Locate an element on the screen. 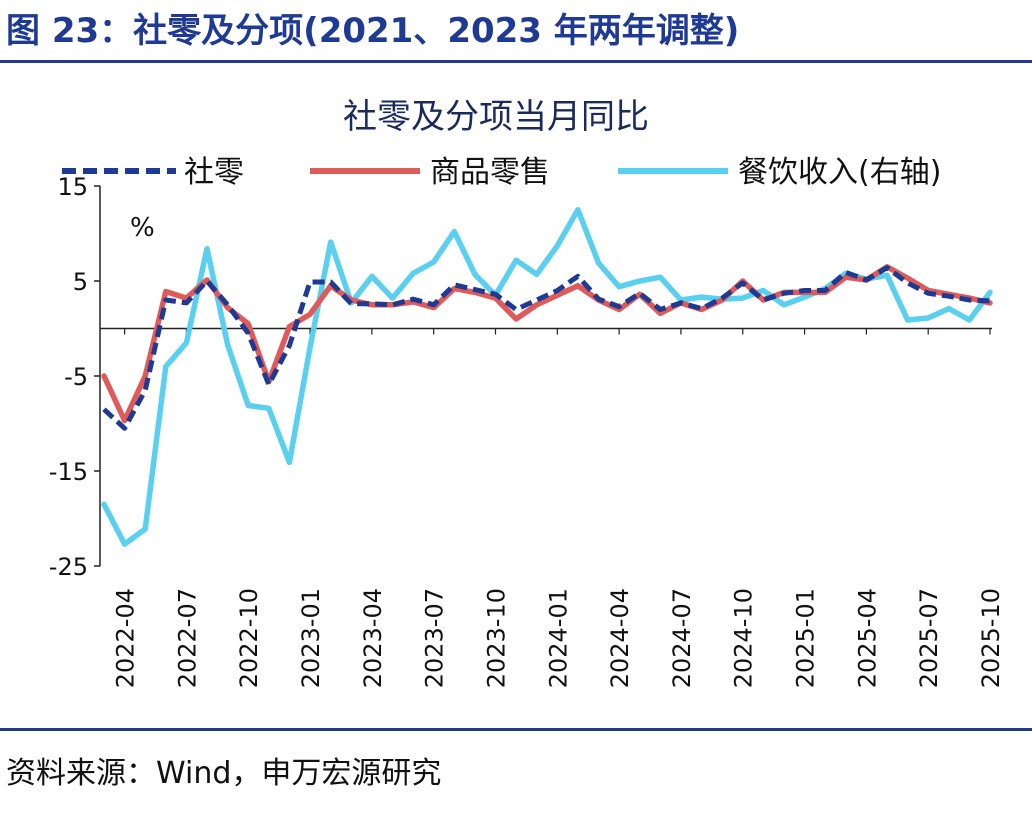 This screenshot has width=1032, height=818. x-tick-label: 2023-10 is located at coordinates (496, 638).